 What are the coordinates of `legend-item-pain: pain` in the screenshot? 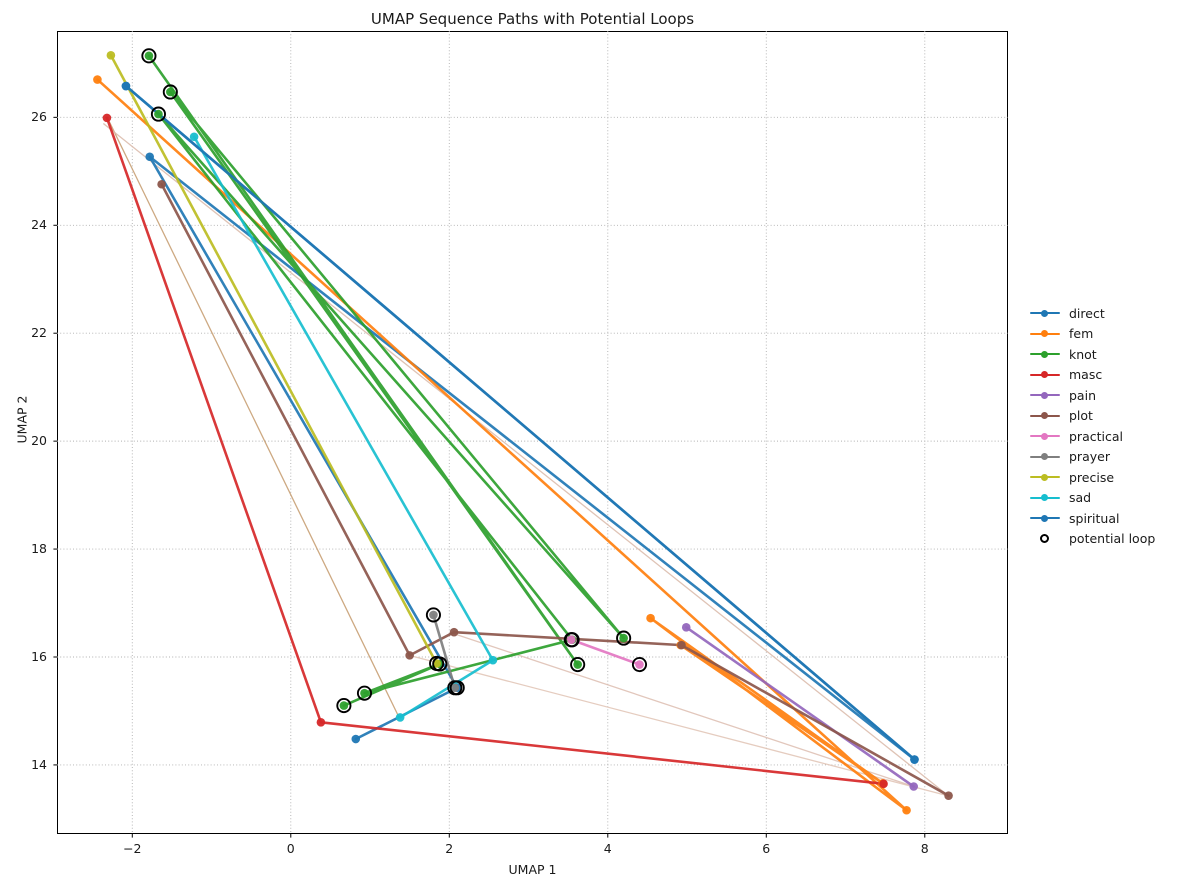 It's located at (1107, 395).